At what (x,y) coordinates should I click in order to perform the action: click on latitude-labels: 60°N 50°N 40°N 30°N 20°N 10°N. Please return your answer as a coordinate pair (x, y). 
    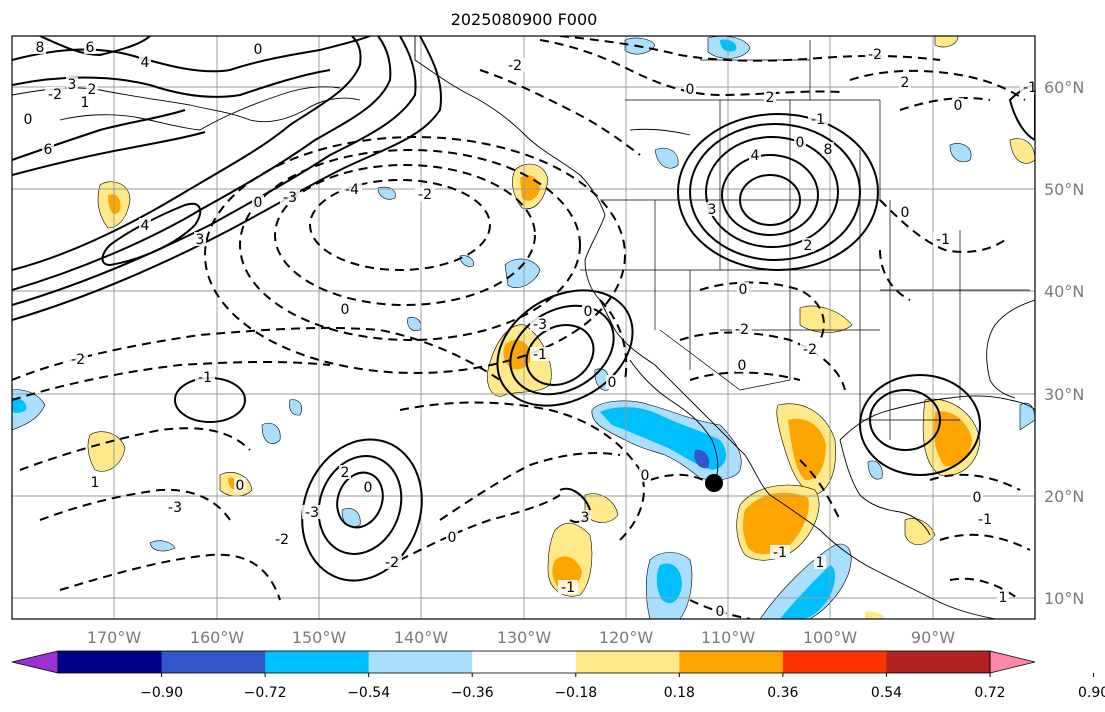
    Looking at the image, I should click on (1064, 343).